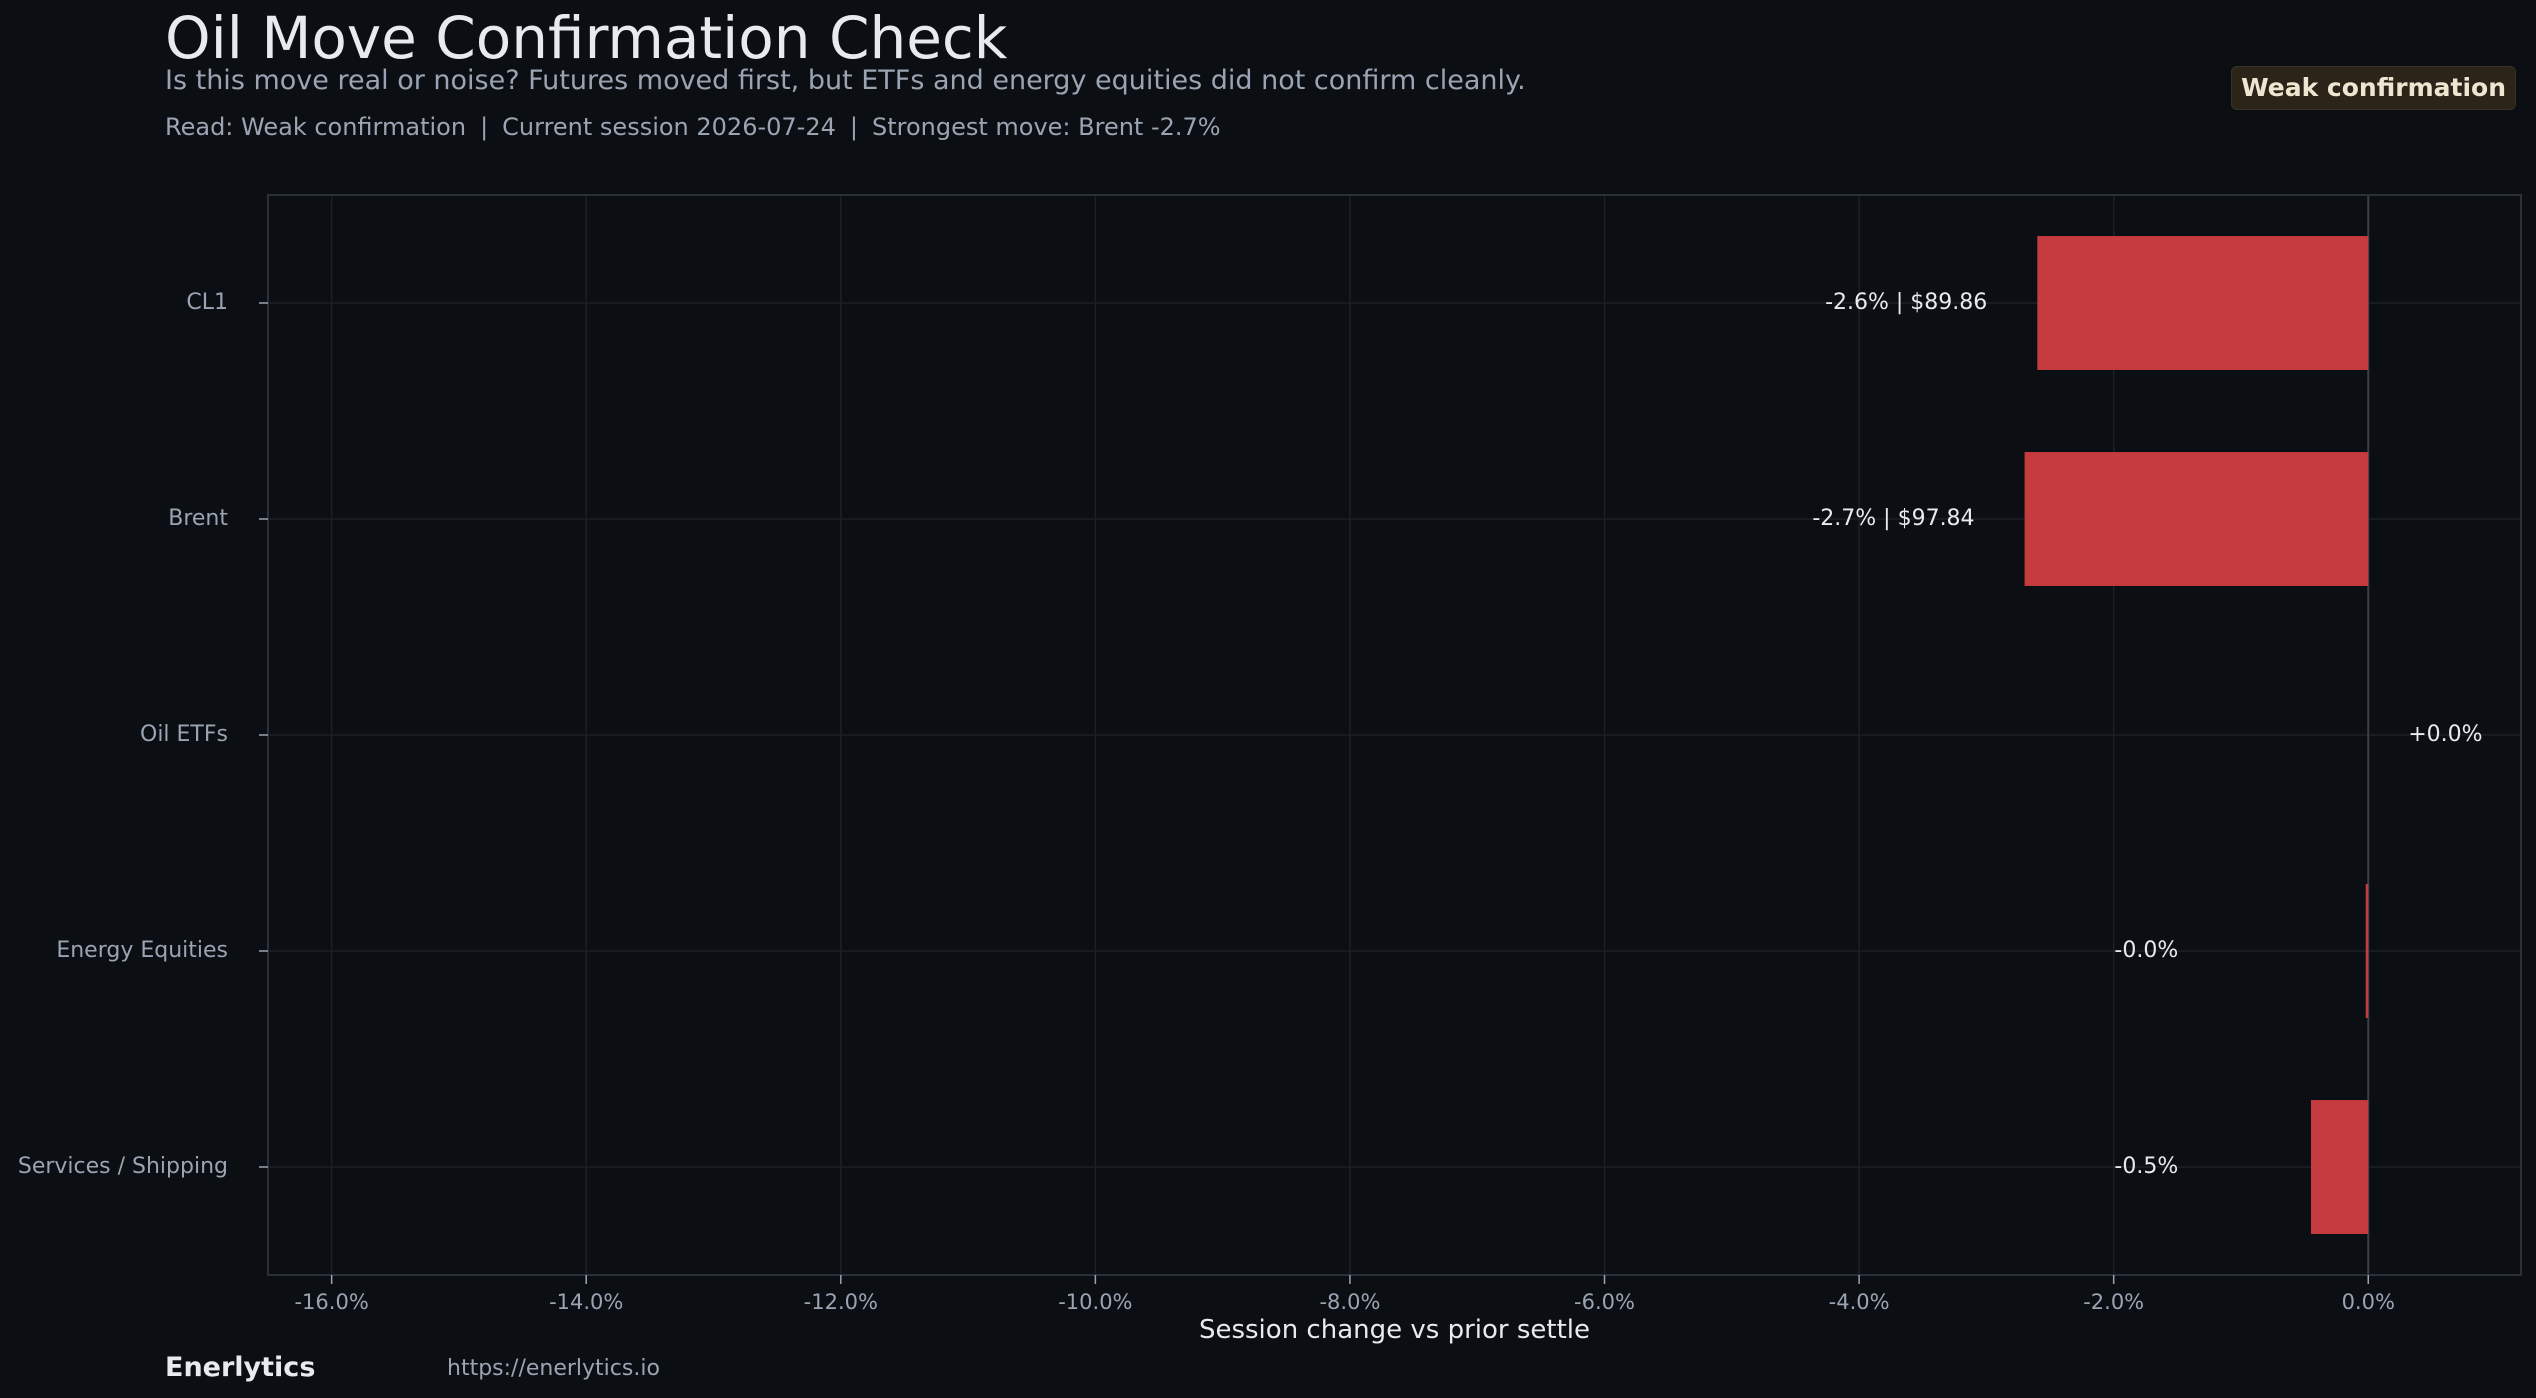 This screenshot has height=1398, width=2536. Describe the element at coordinates (184, 734) in the screenshot. I see `y-tick-label: Oil ETFs` at that location.